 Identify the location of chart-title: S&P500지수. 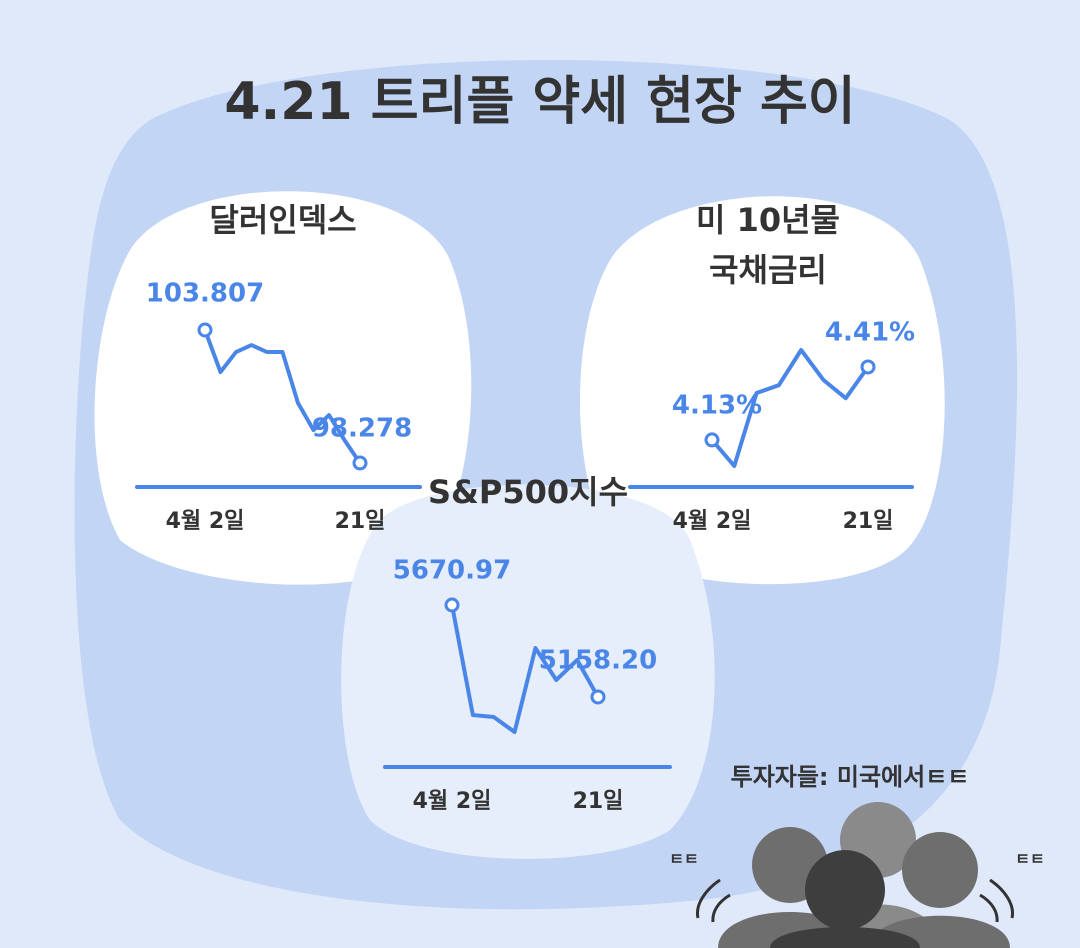
(528, 492).